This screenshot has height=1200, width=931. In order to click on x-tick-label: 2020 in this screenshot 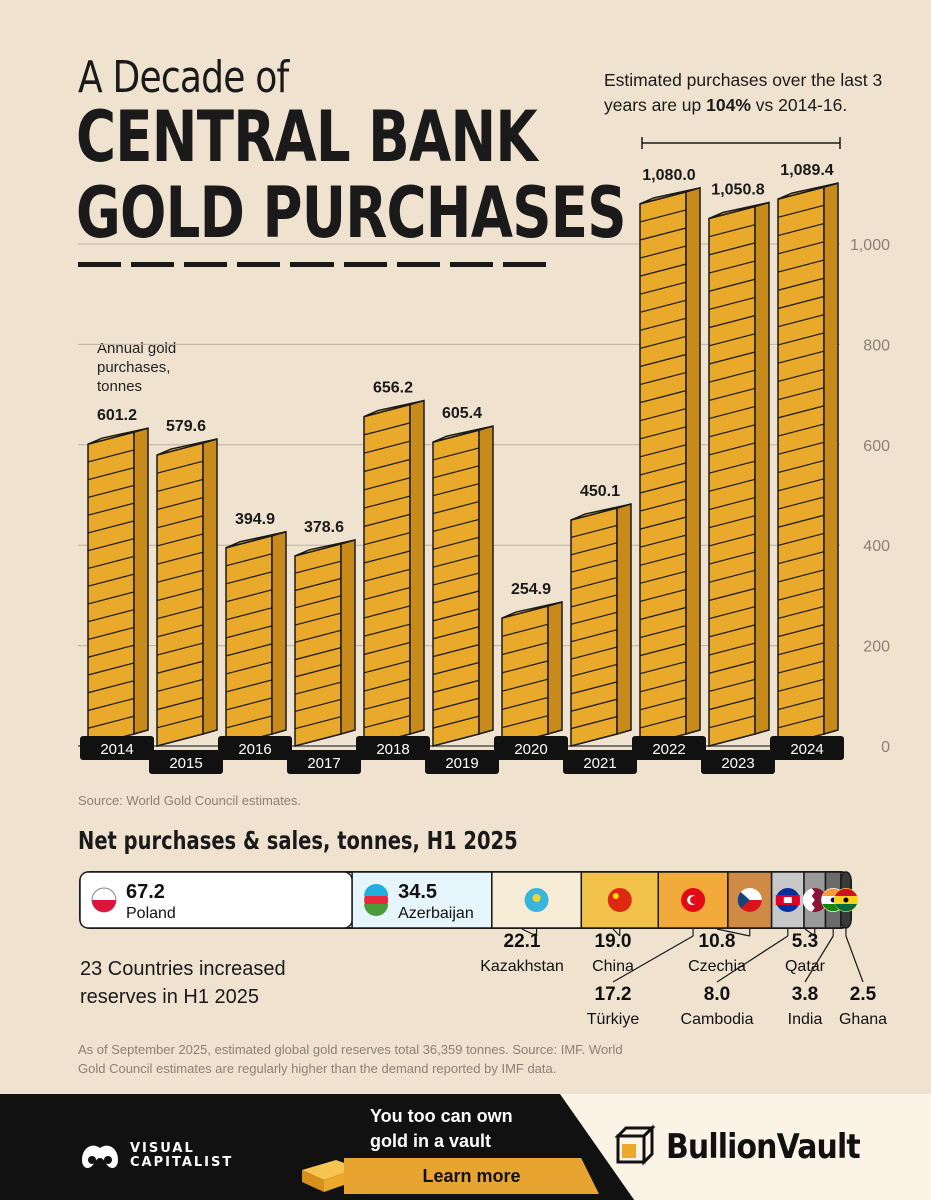, I will do `click(530, 749)`.